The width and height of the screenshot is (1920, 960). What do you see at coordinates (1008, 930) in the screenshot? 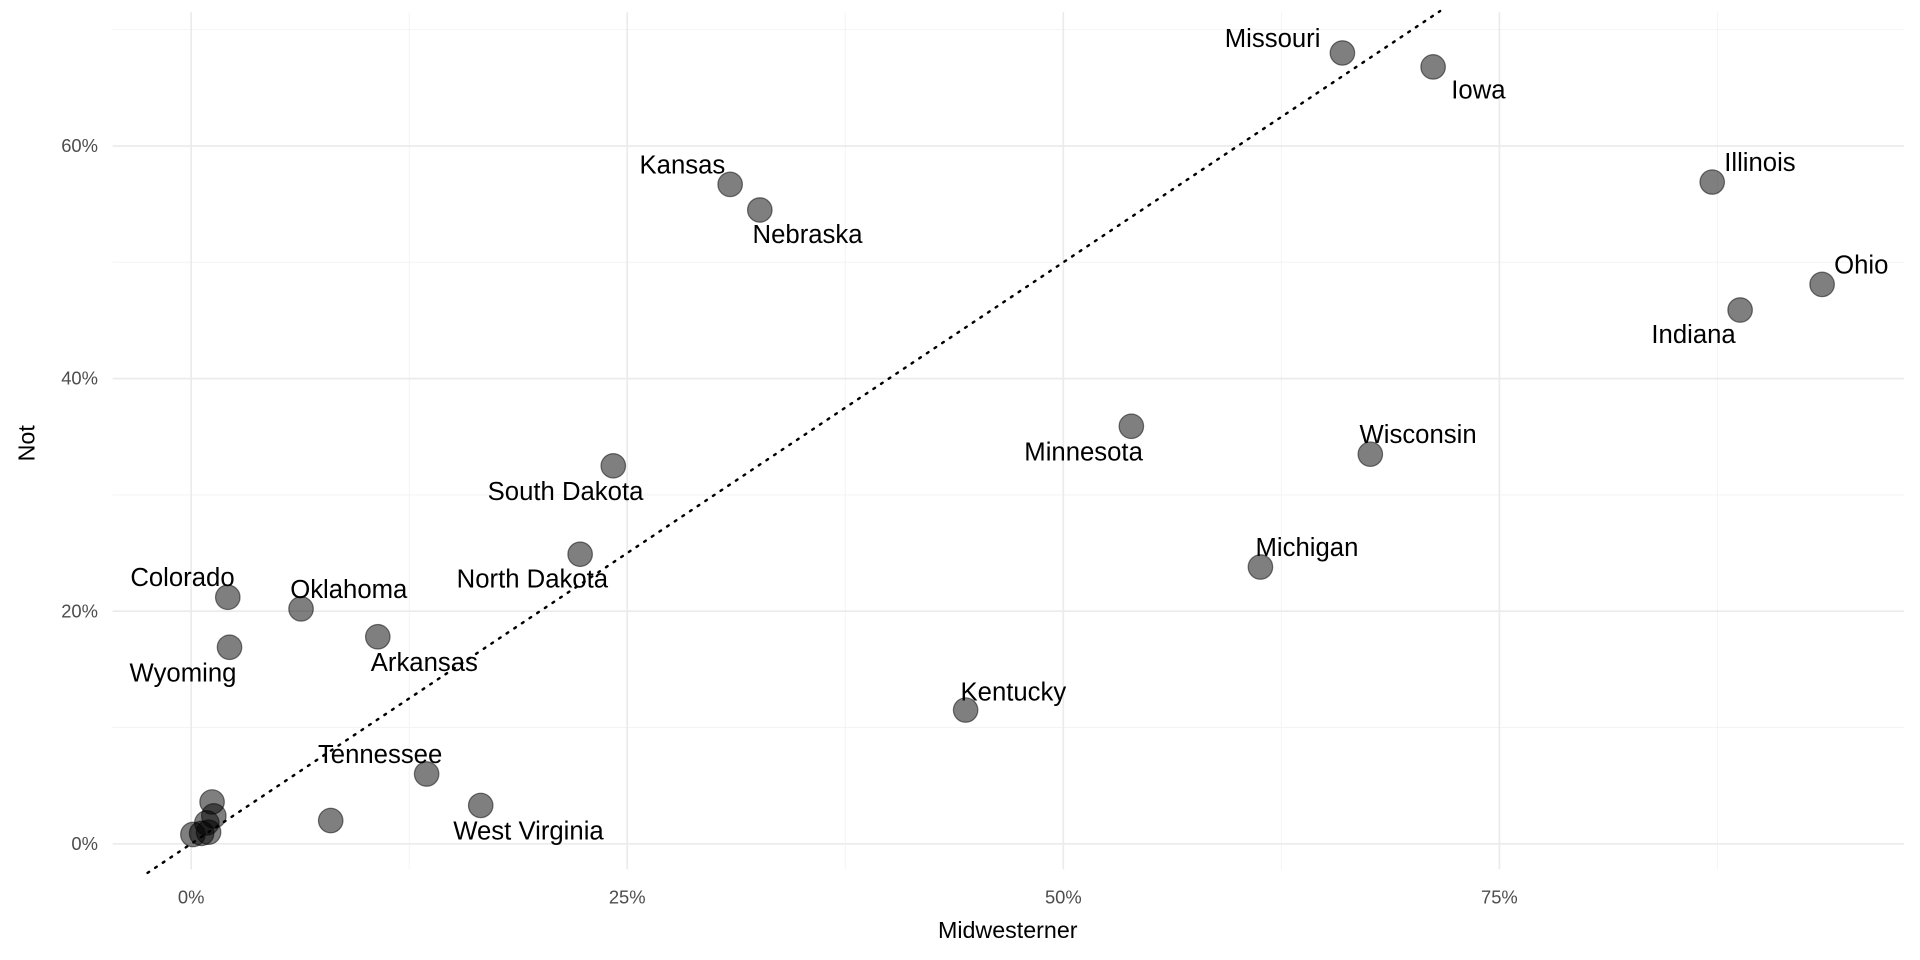
I see `x-axis-title: Midwesterner` at bounding box center [1008, 930].